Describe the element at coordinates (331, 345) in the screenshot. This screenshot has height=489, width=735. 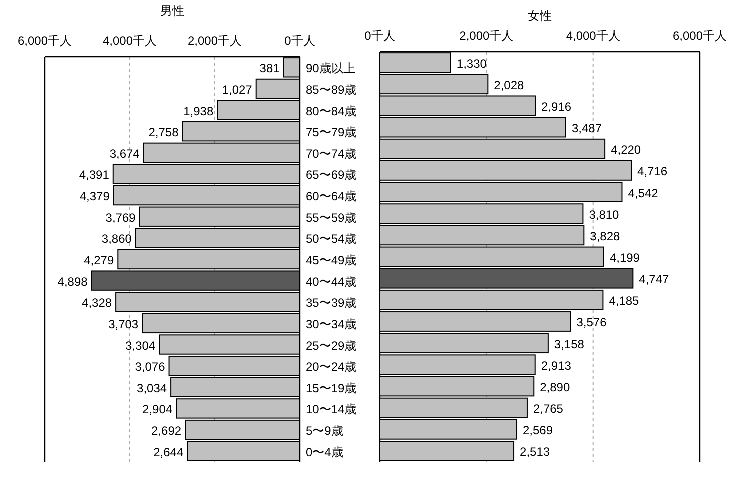
I see `y-tick-label: 25〜29歳` at that location.